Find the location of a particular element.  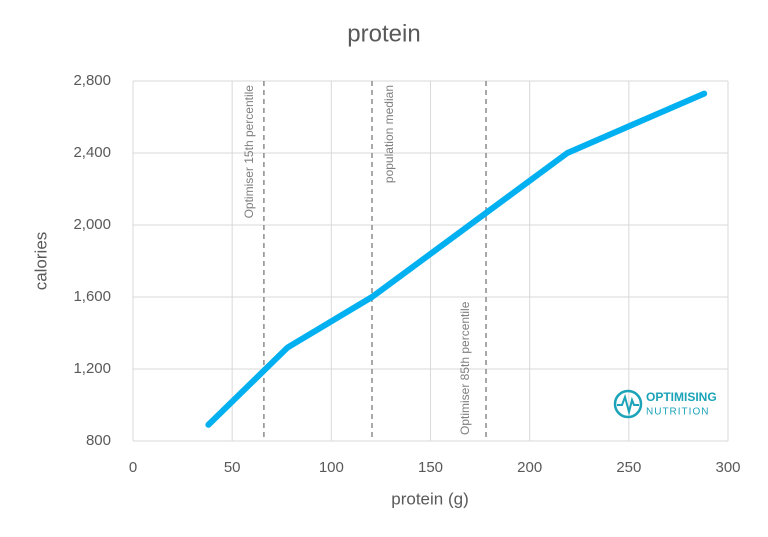

logo-wave is located at coordinates (628, 404).